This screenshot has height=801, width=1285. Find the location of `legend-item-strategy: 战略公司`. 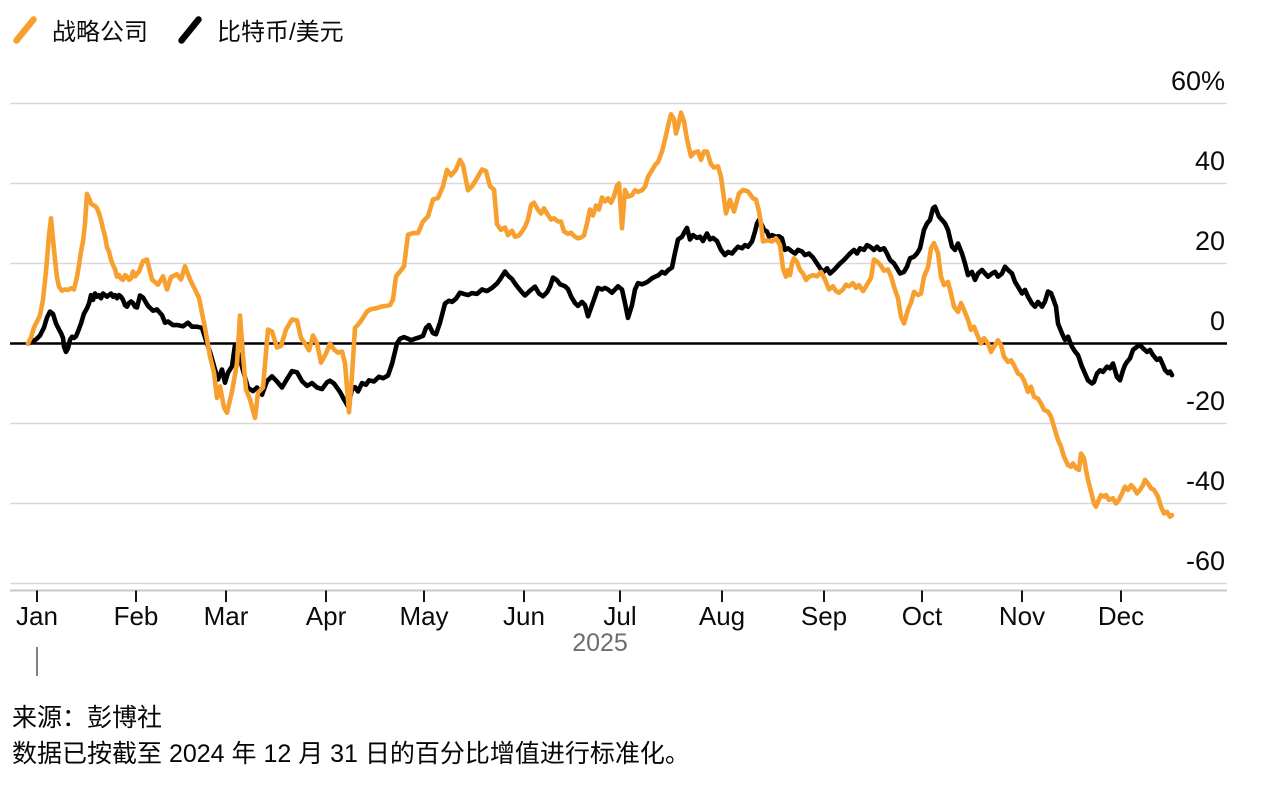

legend-item-strategy: 战略公司 is located at coordinates (80, 29).